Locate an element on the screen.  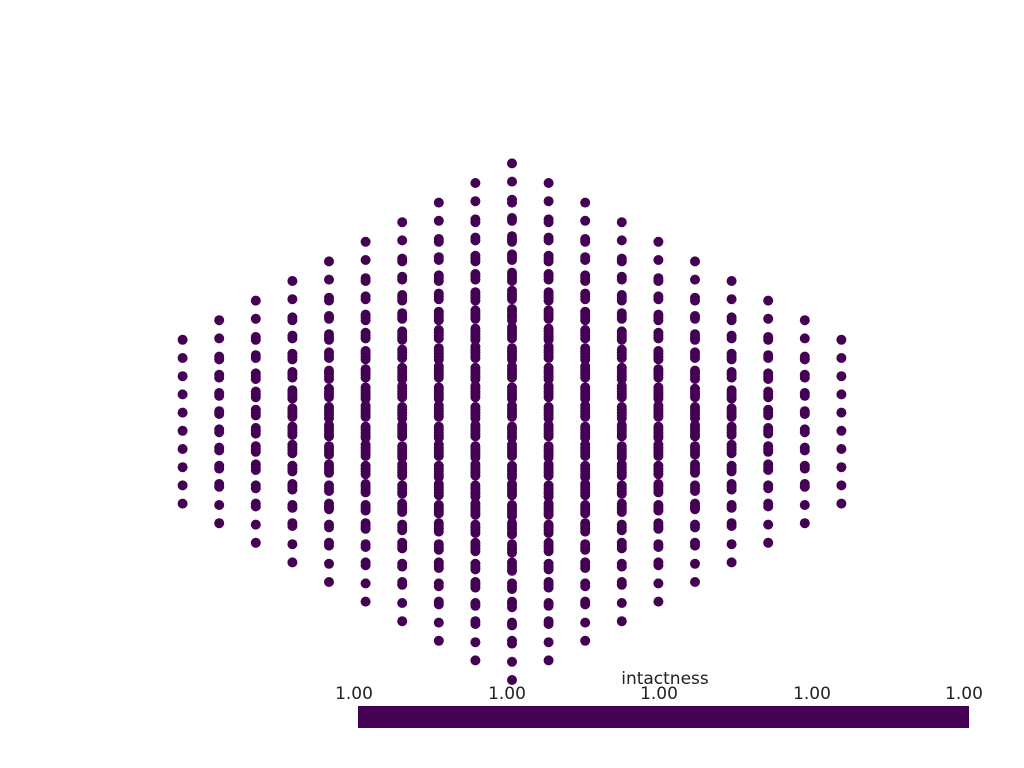
scalar-bar-tick-label-1: 1.00 is located at coordinates (507, 694).